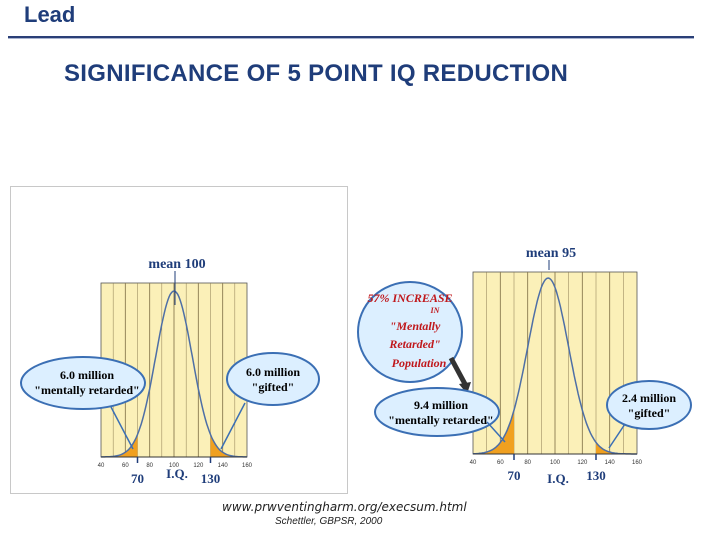 Image resolution: width=720 pixels, height=540 pixels. What do you see at coordinates (441, 405) in the screenshot?
I see `callout-left-count: 9.4 million` at bounding box center [441, 405].